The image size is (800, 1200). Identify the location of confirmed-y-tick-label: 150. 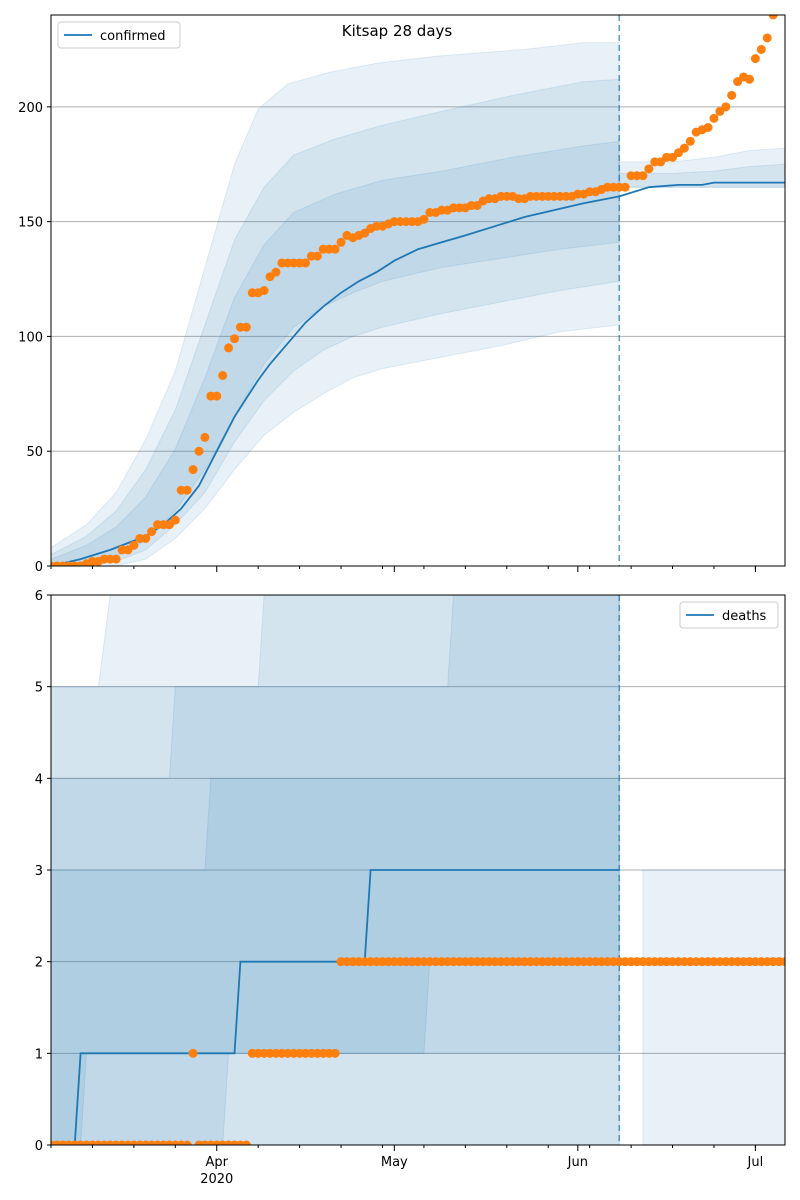
(30, 223).